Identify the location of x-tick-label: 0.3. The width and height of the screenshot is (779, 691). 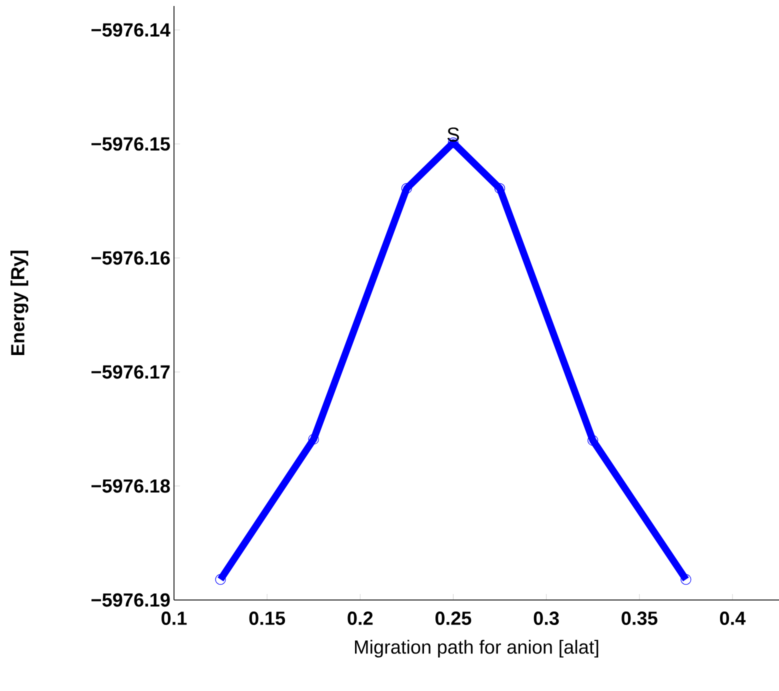
(546, 619).